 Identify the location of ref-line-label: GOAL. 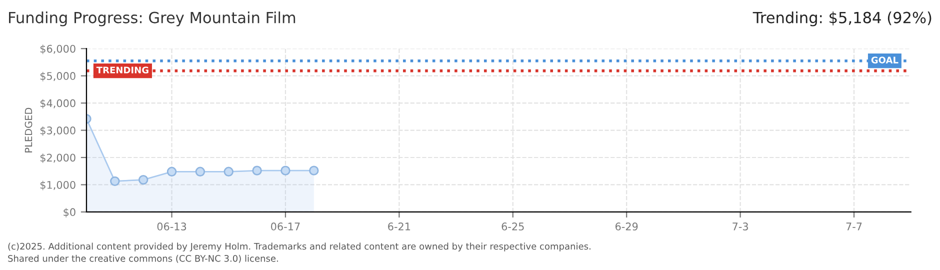
(884, 60).